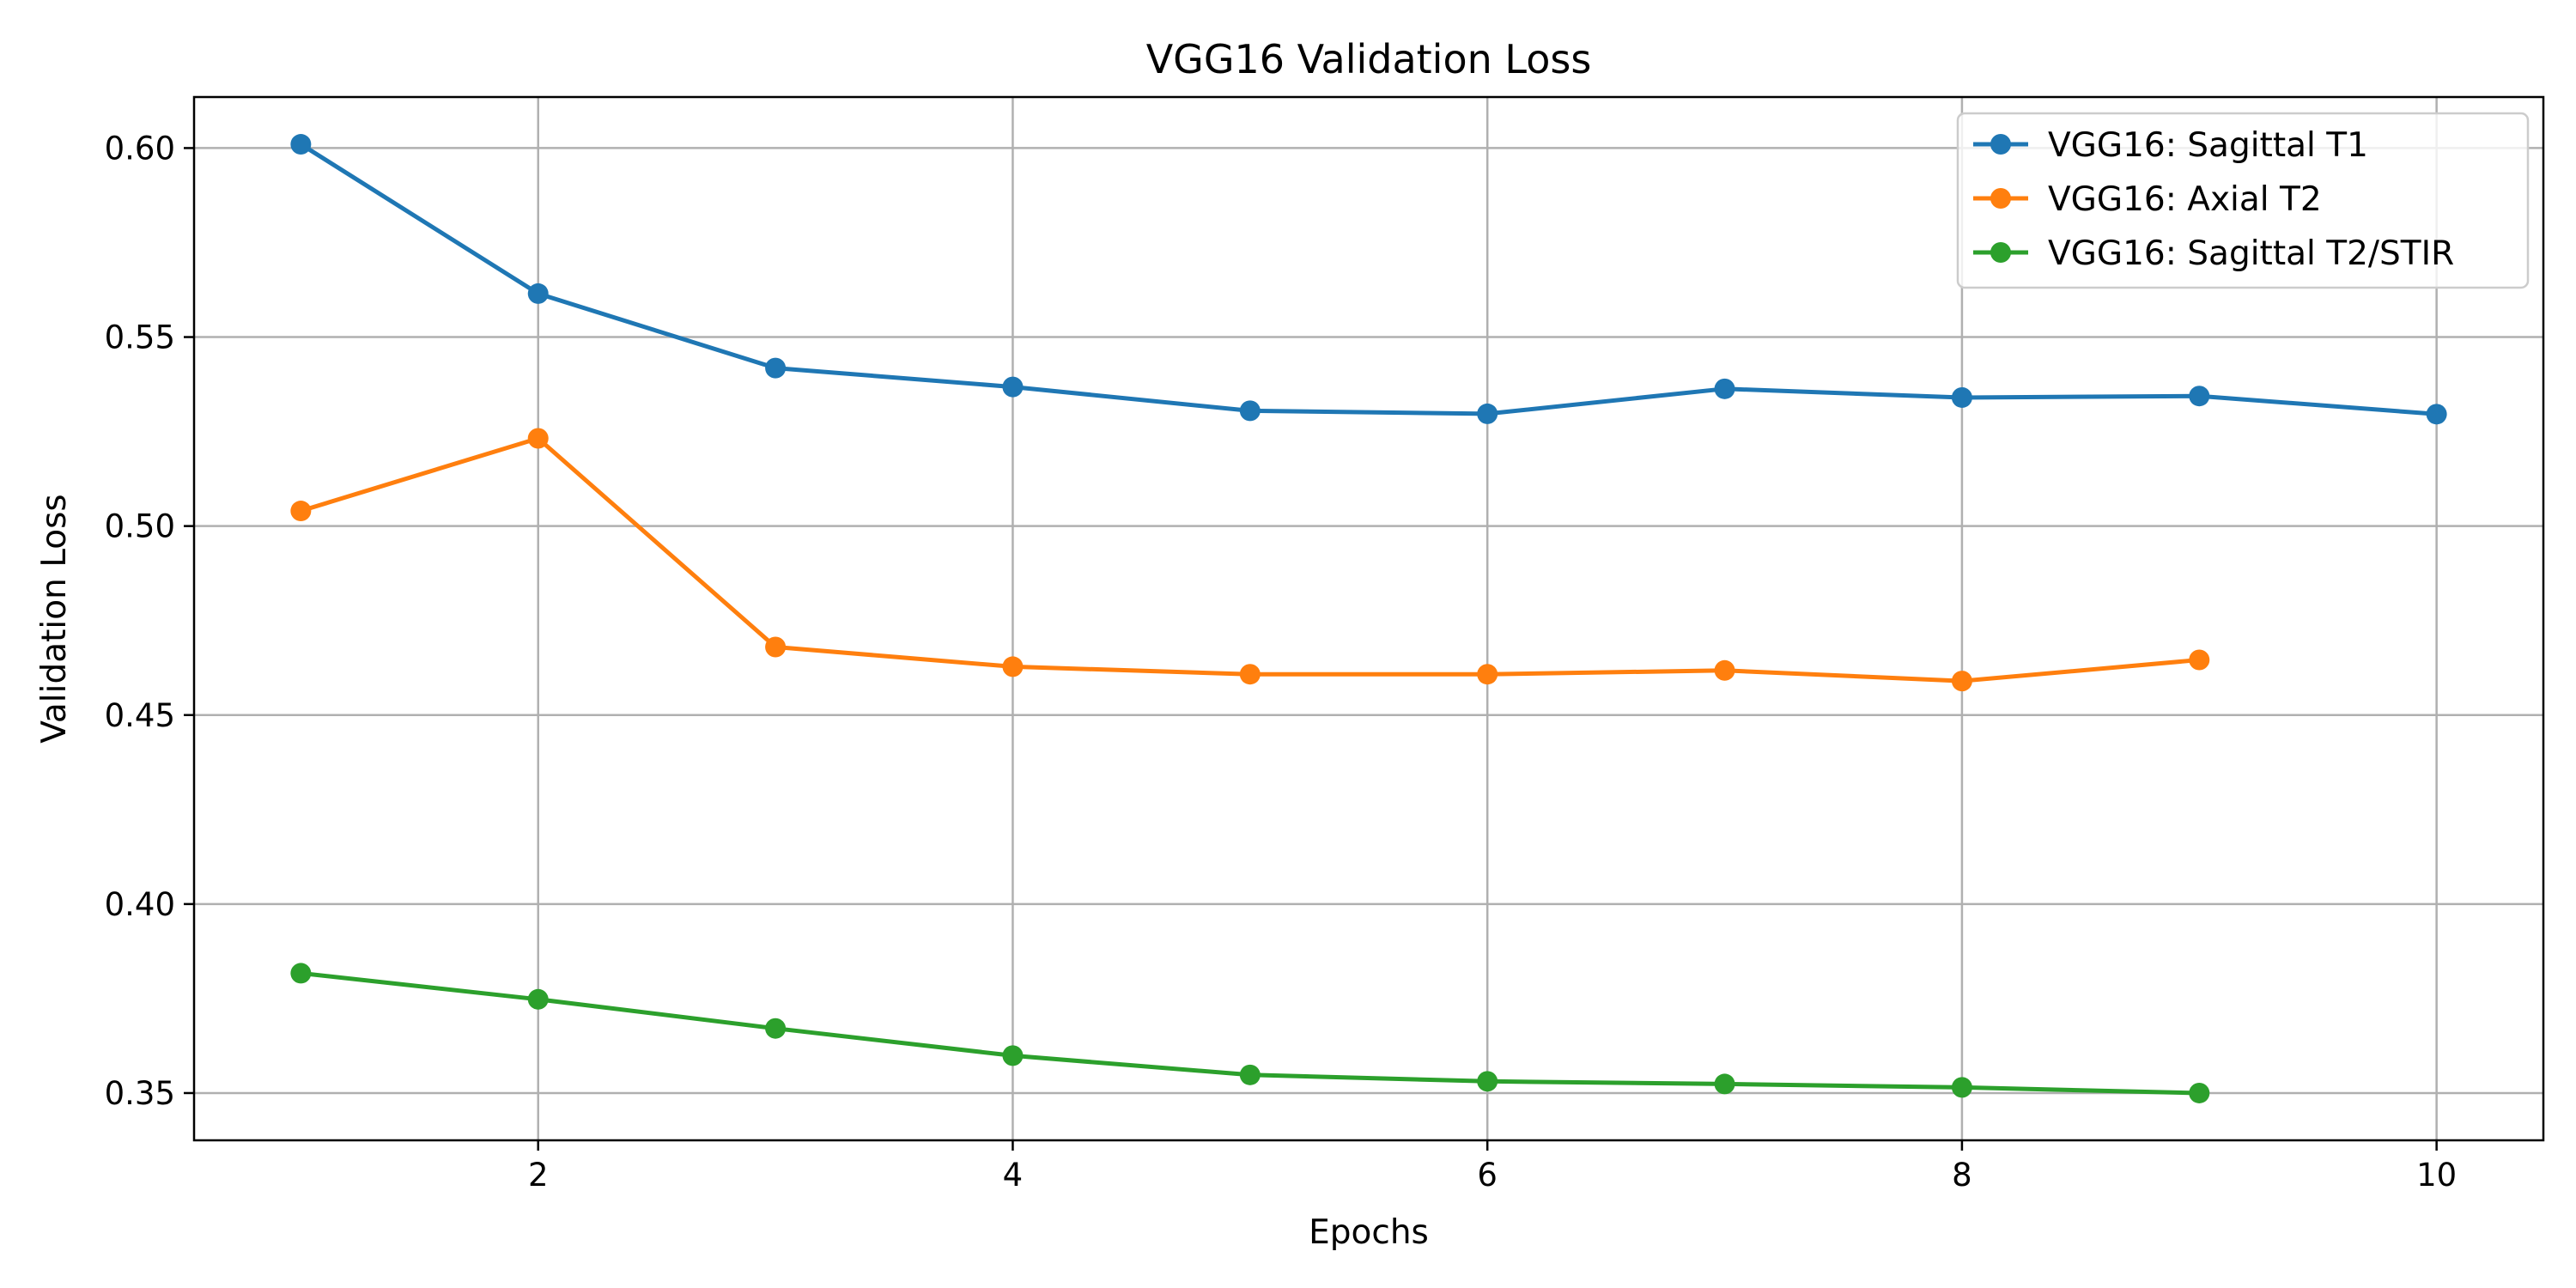  What do you see at coordinates (538, 1175) in the screenshot?
I see `x-tick-label: 2` at bounding box center [538, 1175].